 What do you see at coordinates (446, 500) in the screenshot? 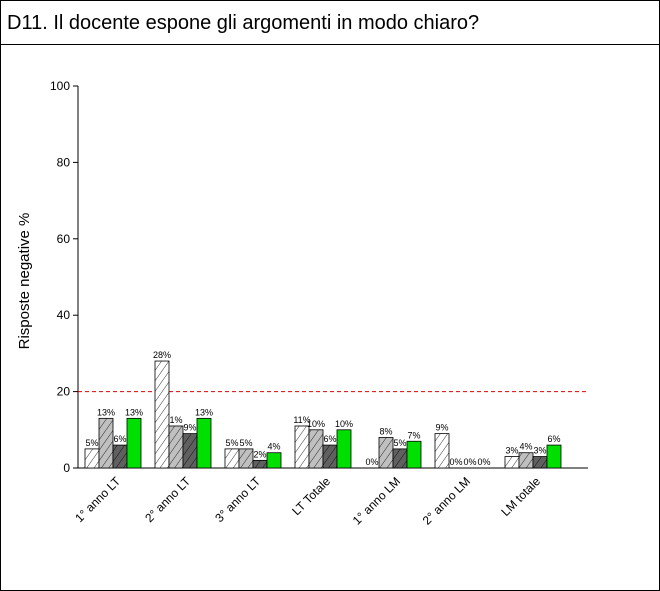
I see `x-tick-label: 2° anno LM` at bounding box center [446, 500].